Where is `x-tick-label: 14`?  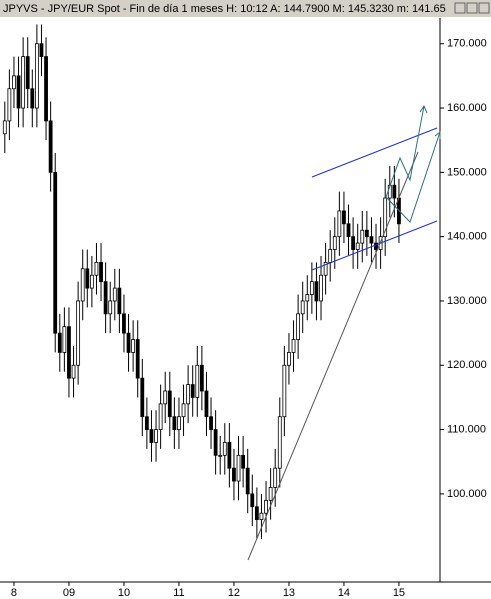 x-tick-label: 14 is located at coordinates (344, 593).